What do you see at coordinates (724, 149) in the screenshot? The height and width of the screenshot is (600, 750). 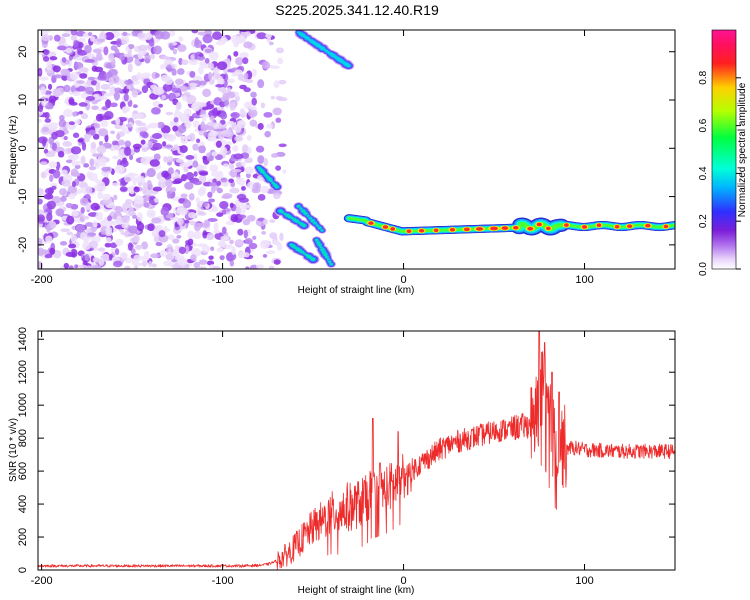 I see `colorbar-gradient` at bounding box center [724, 149].